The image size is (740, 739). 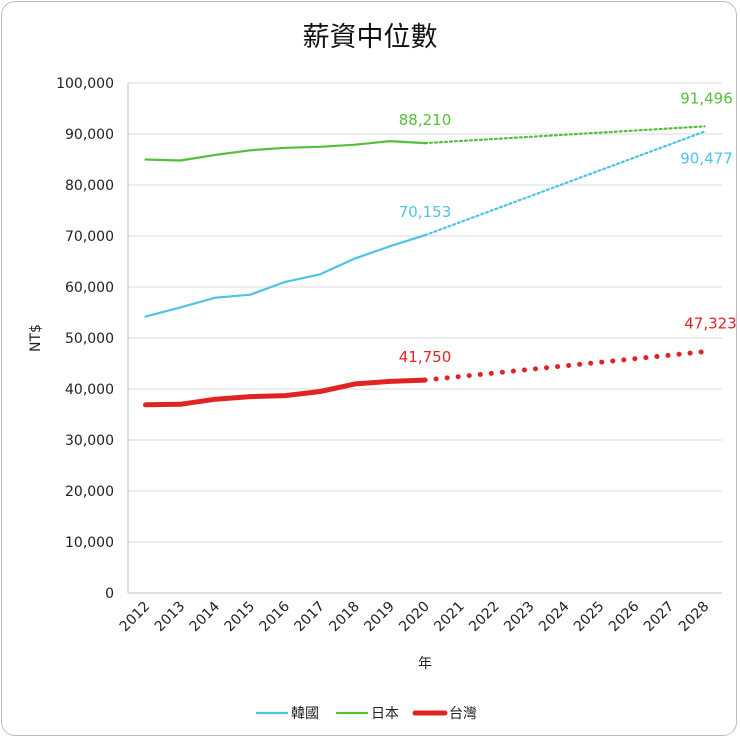 What do you see at coordinates (89, 390) in the screenshot?
I see `y-tick-label: 40,000` at bounding box center [89, 390].